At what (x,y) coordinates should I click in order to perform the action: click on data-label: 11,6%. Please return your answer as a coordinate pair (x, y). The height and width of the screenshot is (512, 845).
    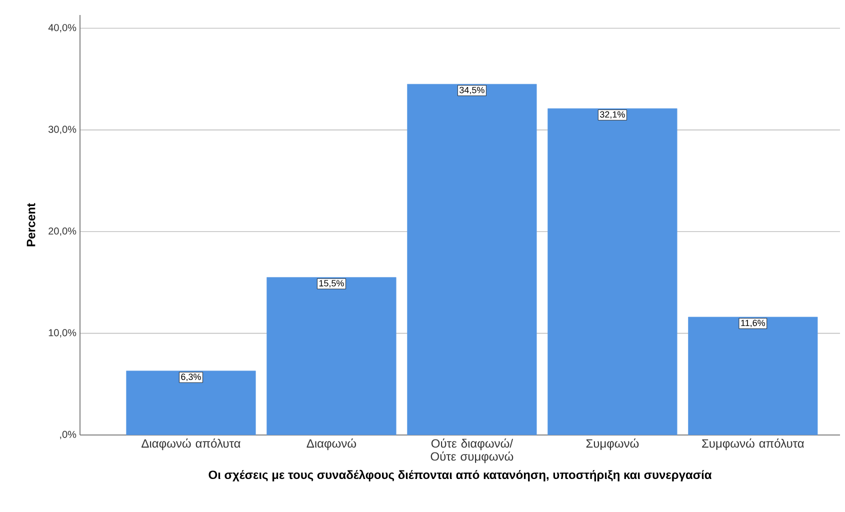
    Looking at the image, I should click on (753, 324).